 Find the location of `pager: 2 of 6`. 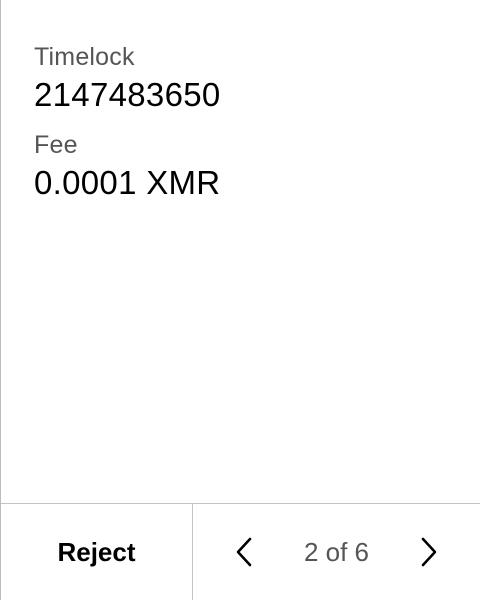

pager: 2 of 6 is located at coordinates (336, 552).